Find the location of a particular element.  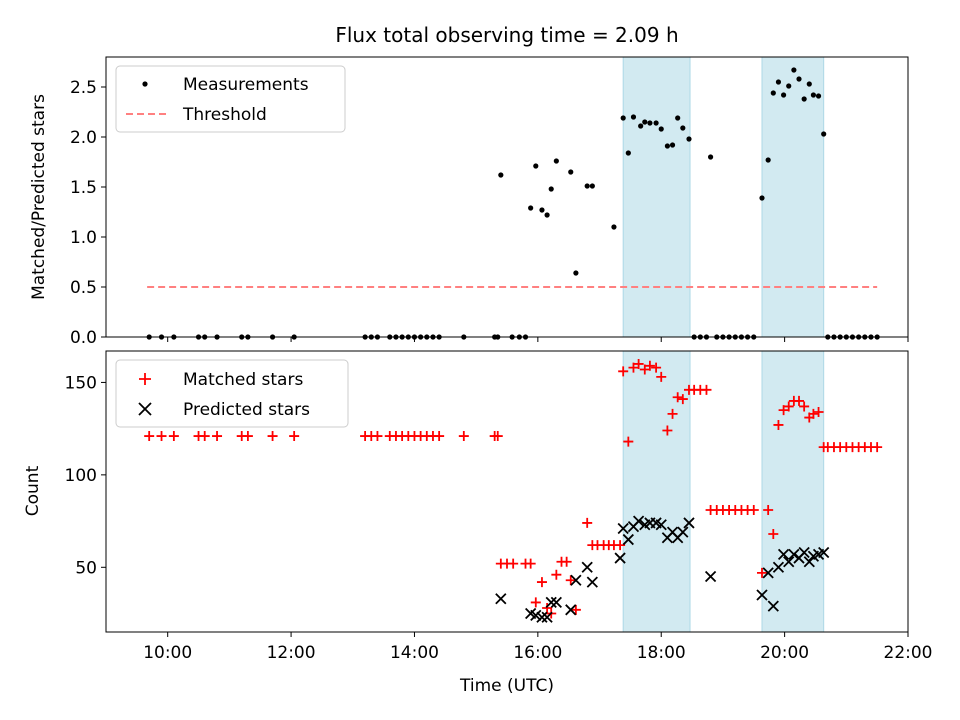

x-tick-label: 12:00 is located at coordinates (291, 653).